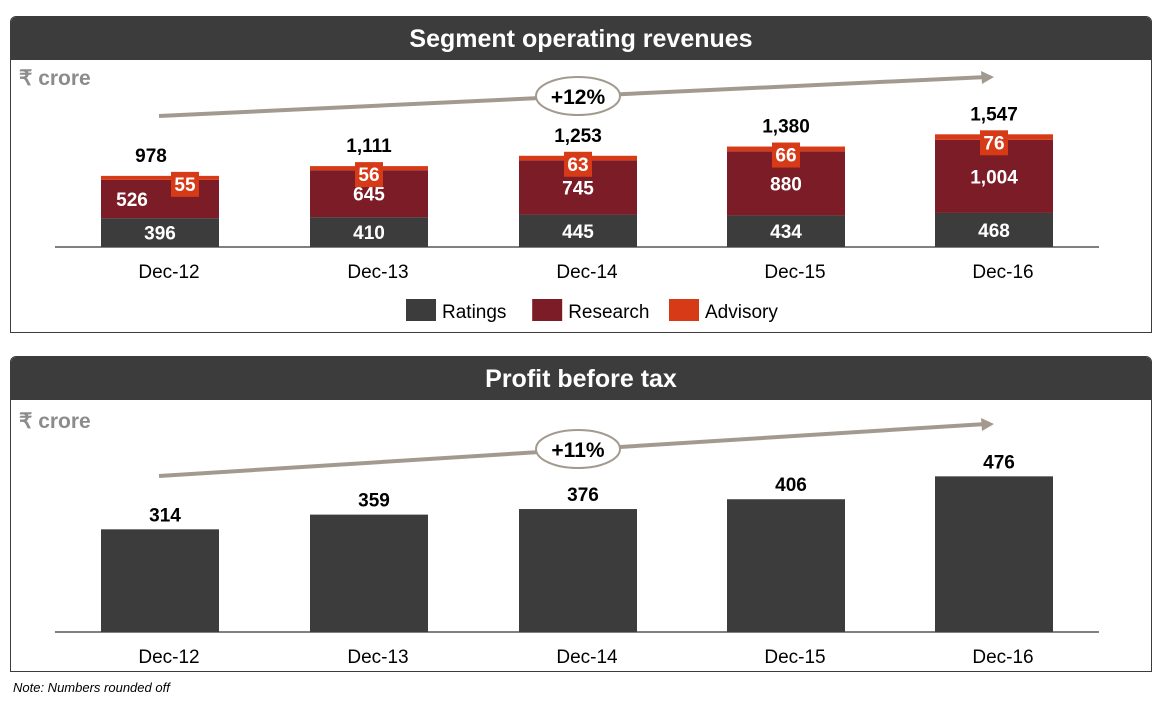 The width and height of the screenshot is (1165, 703). I want to click on revenue-value-label-advisory: 55, so click(185, 185).